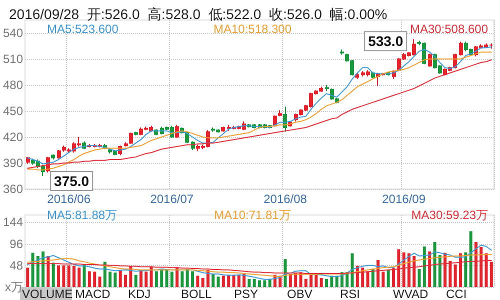  What do you see at coordinates (286, 199) in the screenshot?
I see `x-tick-label: 2016/08` at bounding box center [286, 199].